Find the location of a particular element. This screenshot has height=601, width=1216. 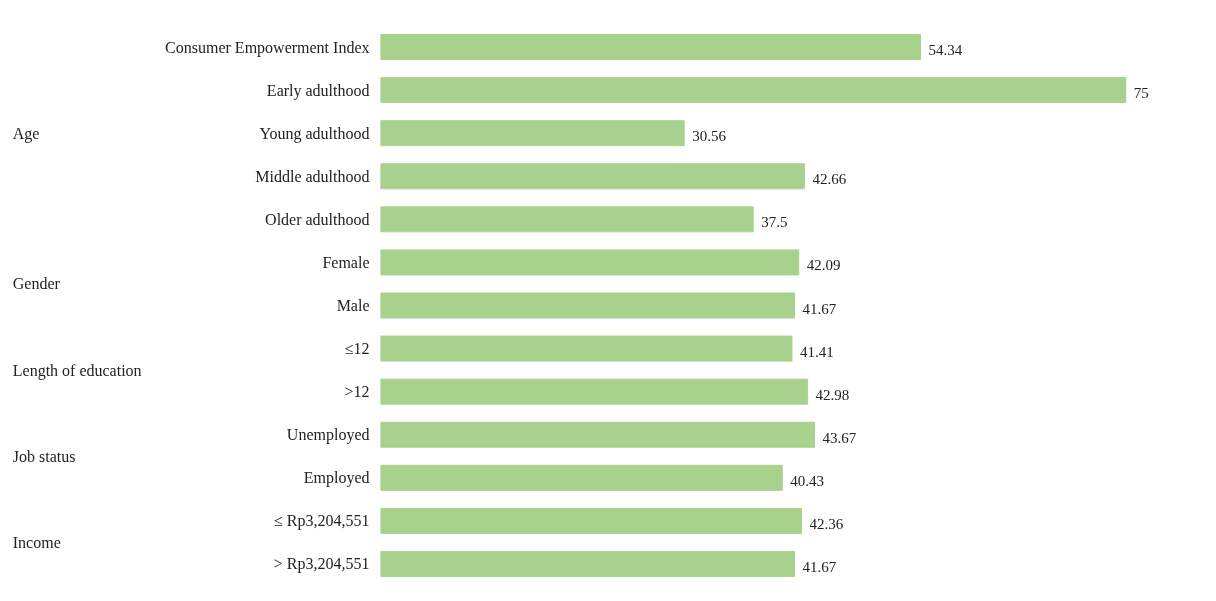

data-label: 42.98 is located at coordinates (832, 394).